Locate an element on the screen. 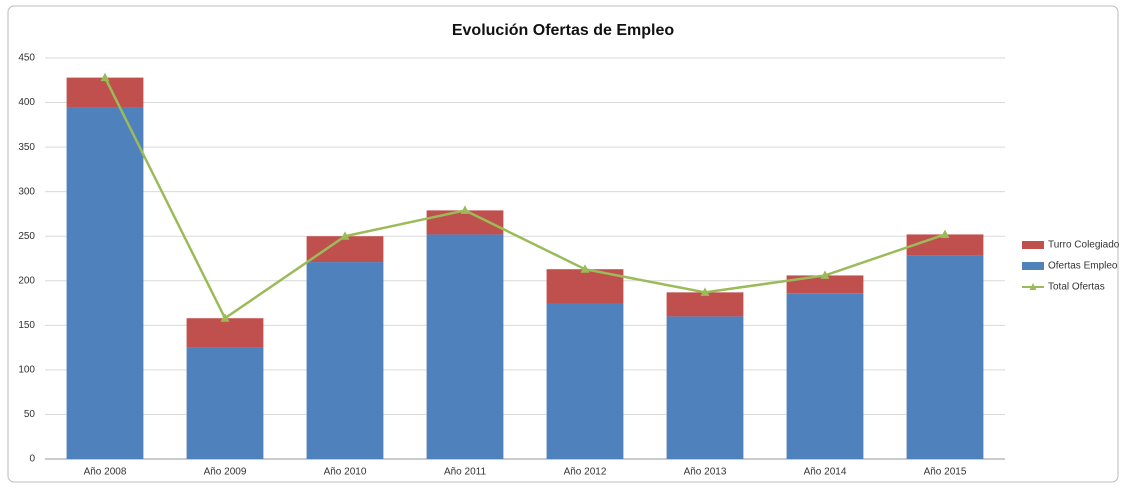 The image size is (1127, 489). y-tick-label: 100 is located at coordinates (26, 370).